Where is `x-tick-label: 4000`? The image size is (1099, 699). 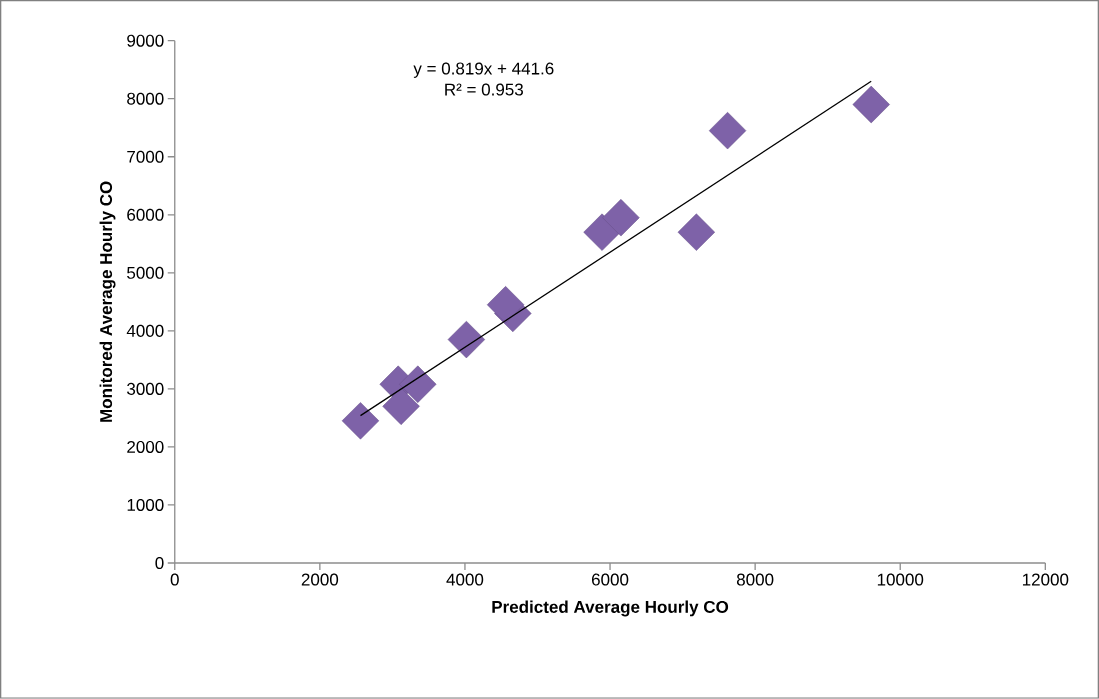 x-tick-label: 4000 is located at coordinates (465, 579).